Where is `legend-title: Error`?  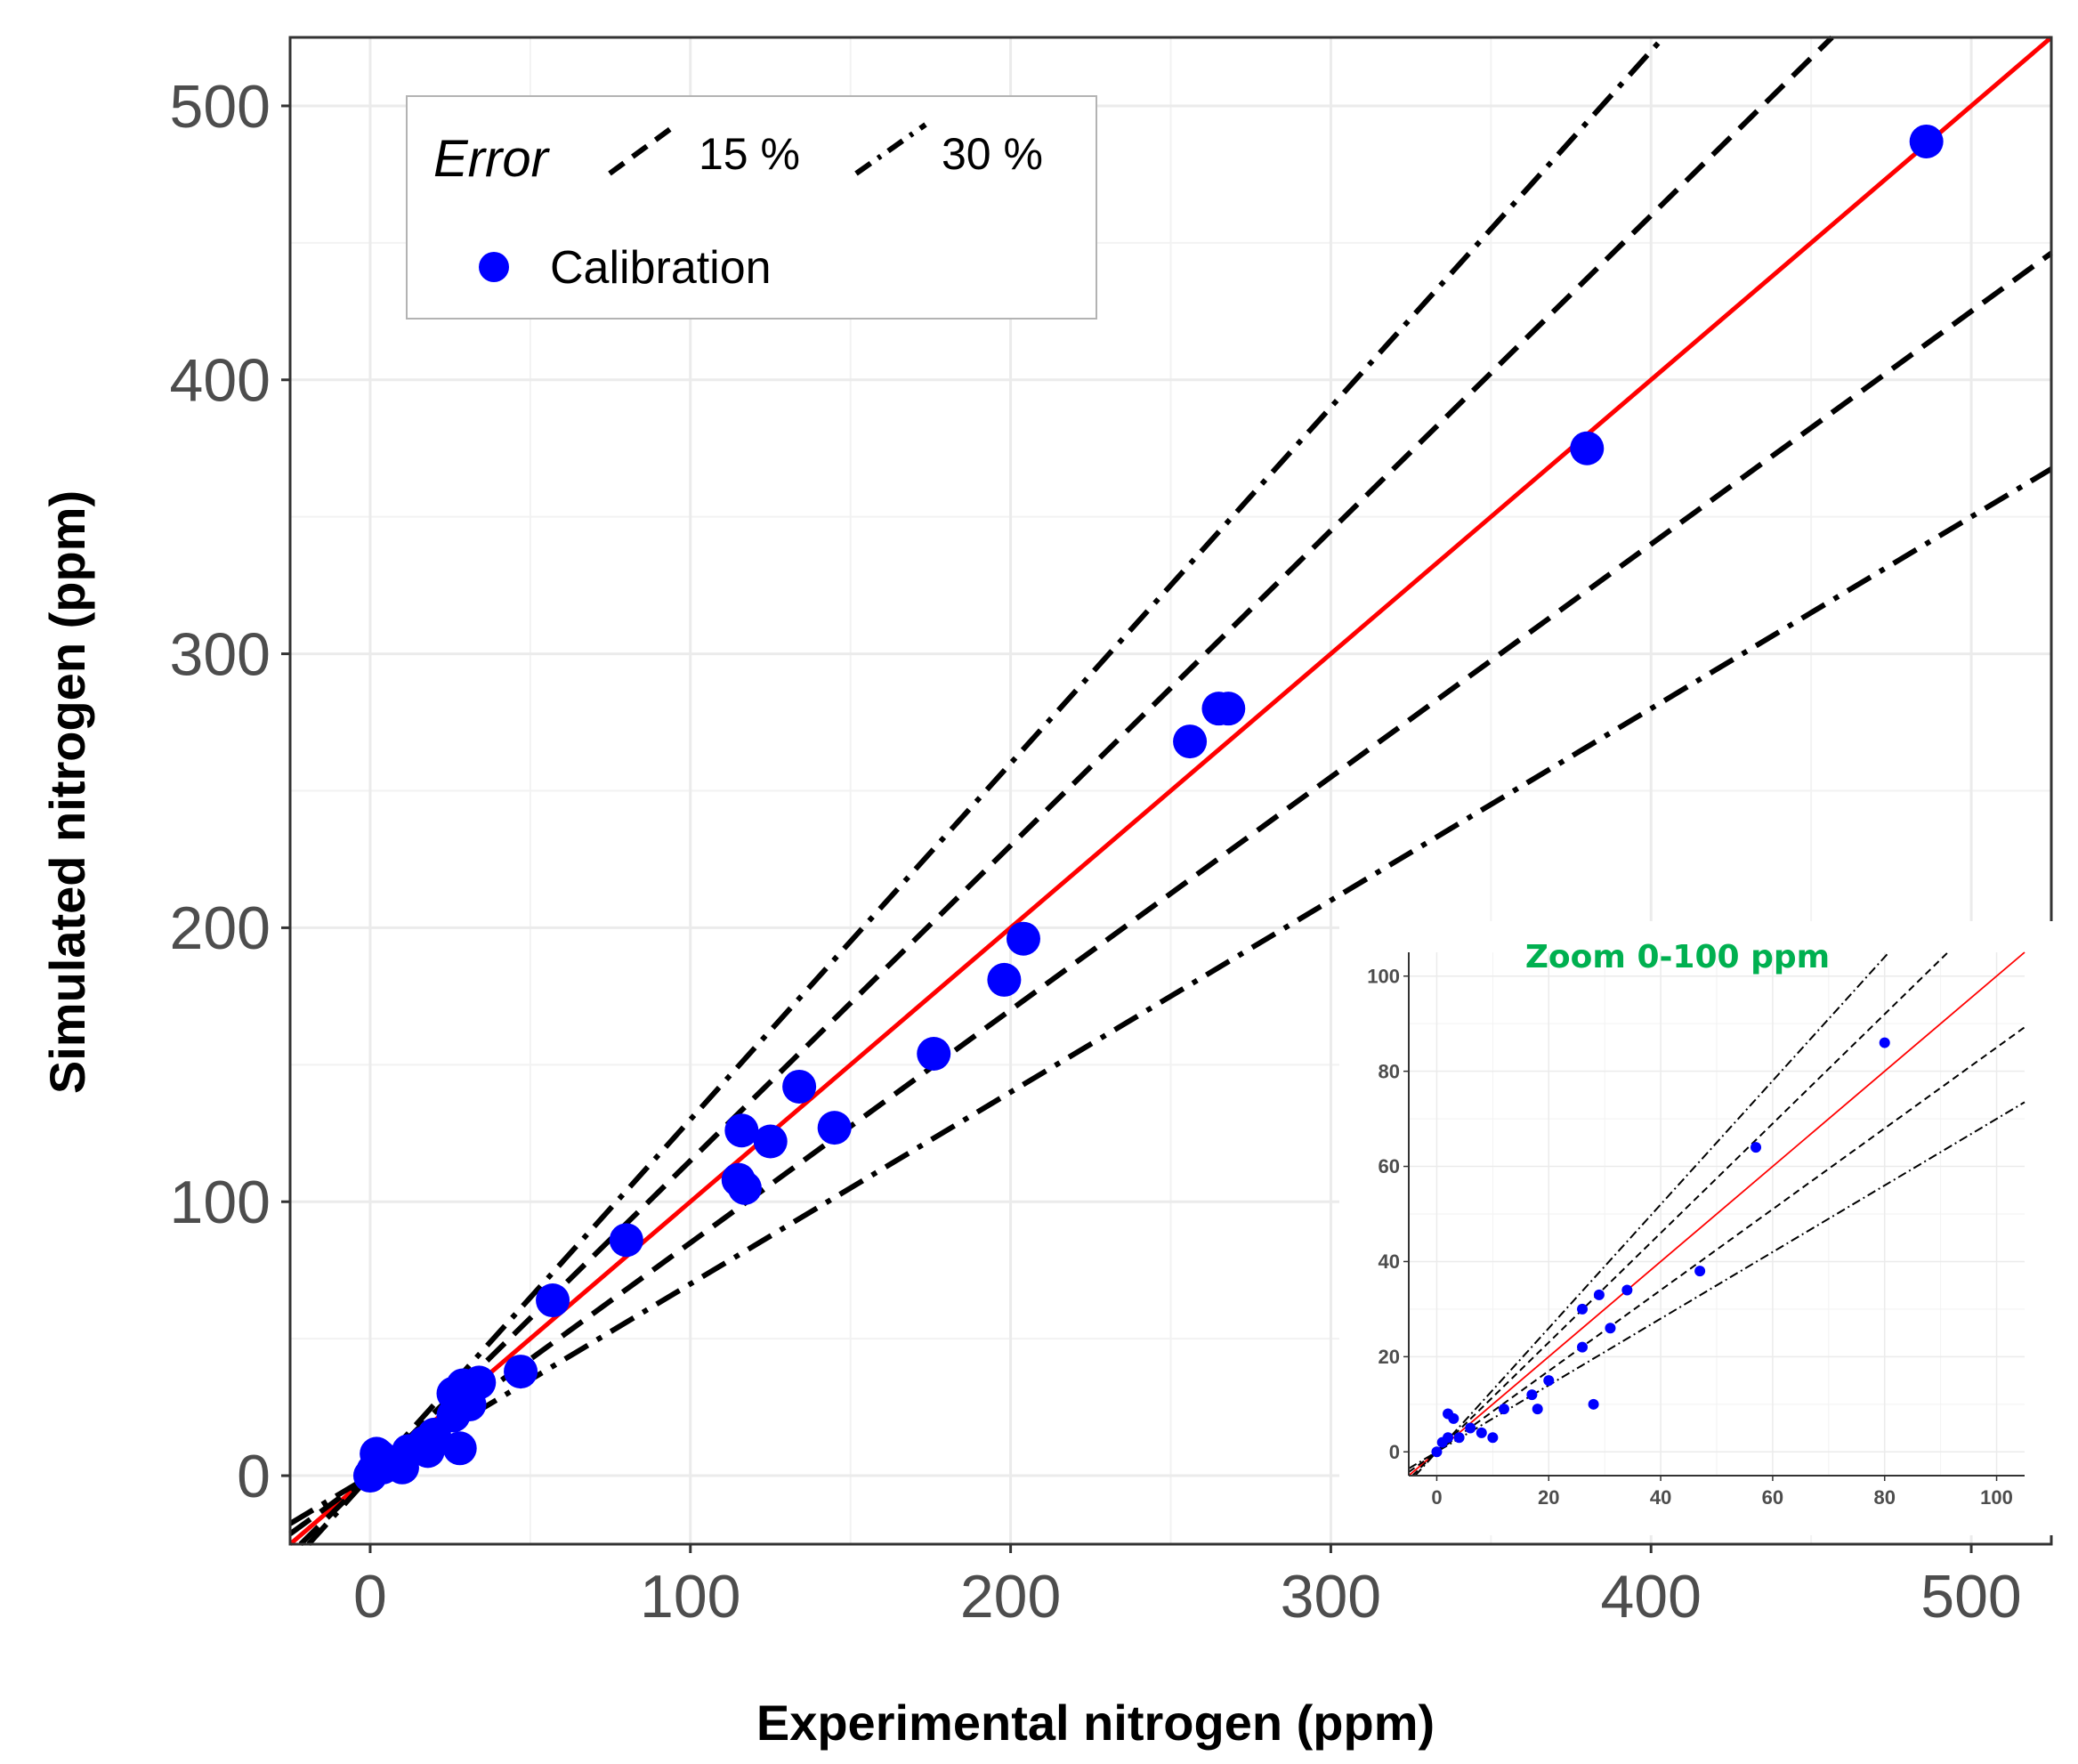
legend-title: Error is located at coordinates (492, 159).